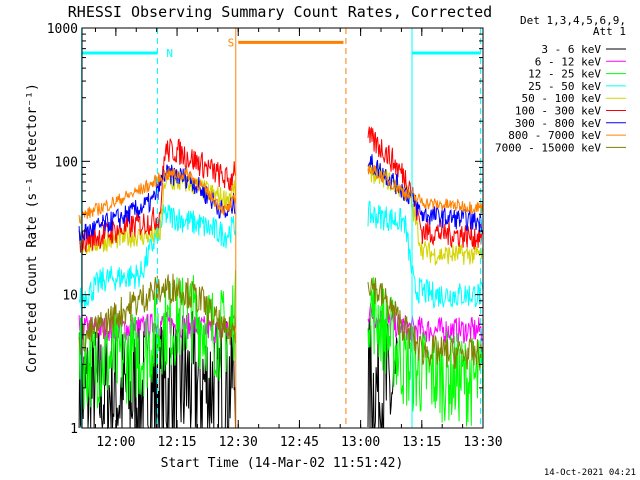 The width and height of the screenshot is (640, 480). What do you see at coordinates (231, 42) in the screenshot?
I see `marker-label-10: S` at bounding box center [231, 42].